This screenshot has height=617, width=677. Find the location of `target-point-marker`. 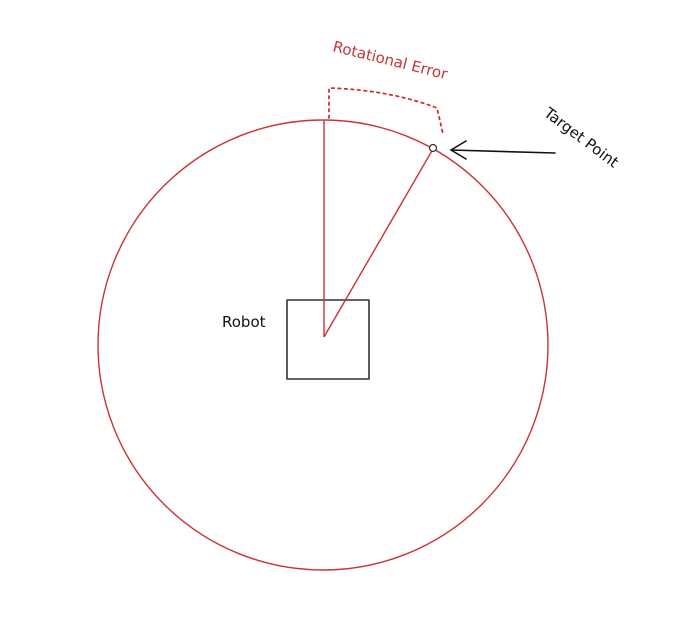

target-point-marker is located at coordinates (433, 148).